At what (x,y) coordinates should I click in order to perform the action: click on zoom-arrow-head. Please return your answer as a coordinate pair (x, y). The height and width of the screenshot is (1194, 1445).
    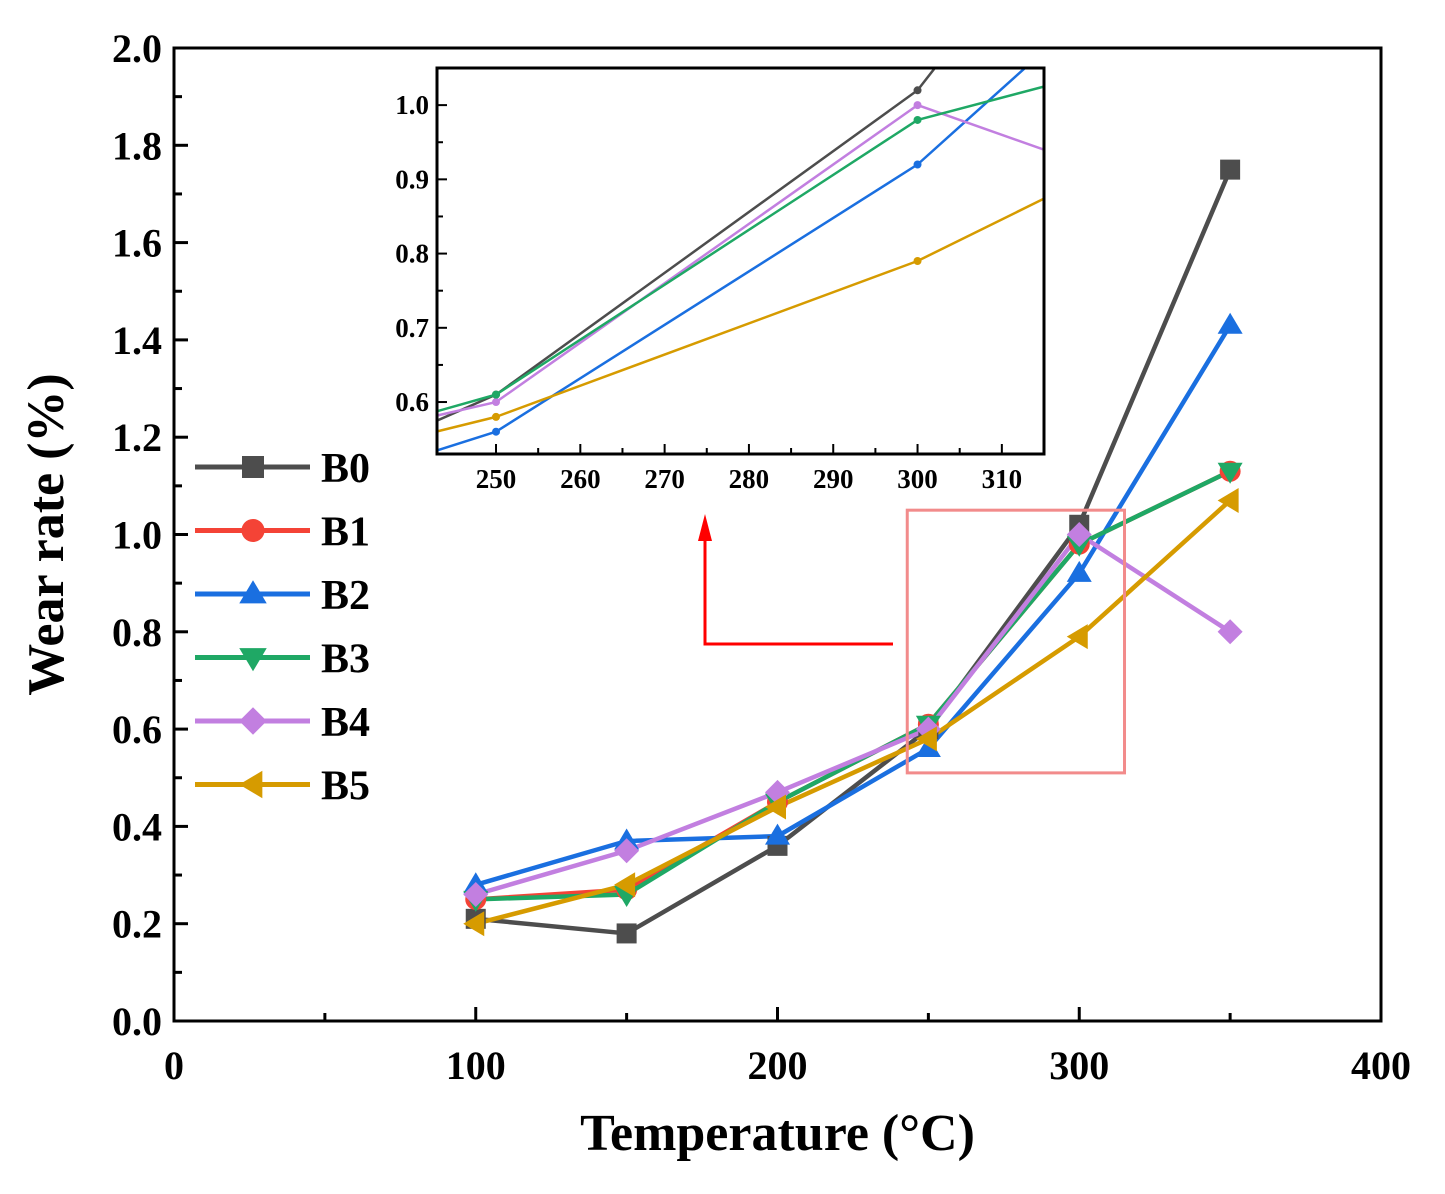
    Looking at the image, I should click on (705, 527).